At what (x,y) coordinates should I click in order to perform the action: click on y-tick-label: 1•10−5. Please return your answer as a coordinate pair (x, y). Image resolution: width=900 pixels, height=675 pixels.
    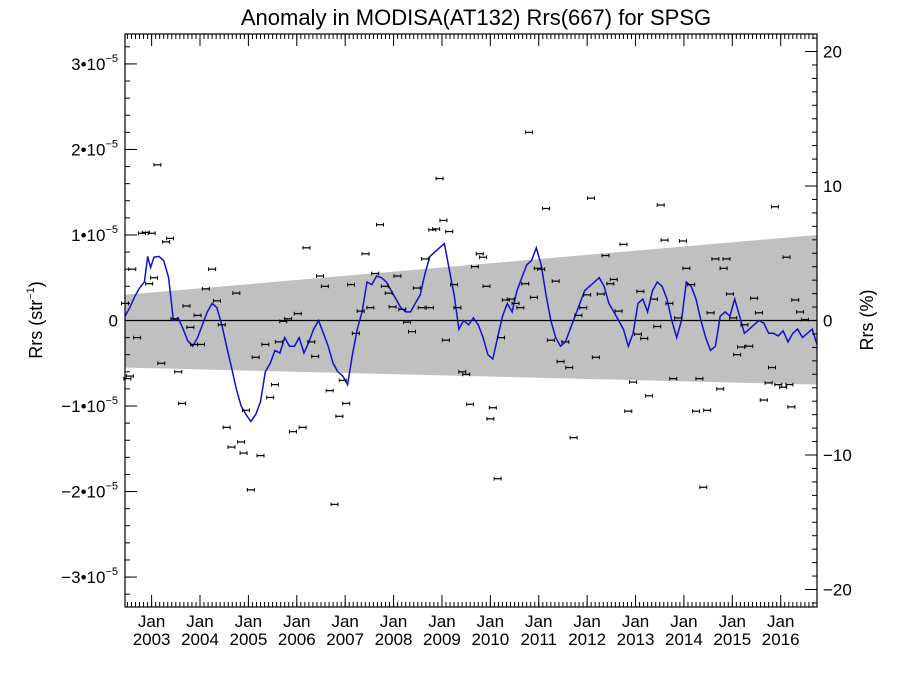
    Looking at the image, I should click on (94, 234).